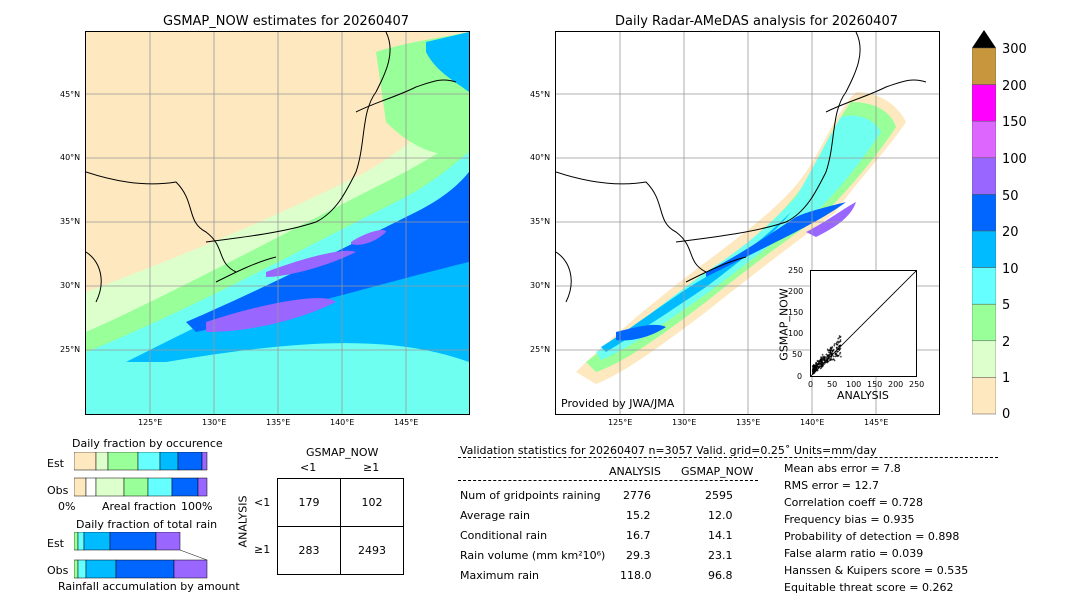  I want to click on colorbar-label-2: 2, so click(1006, 342).